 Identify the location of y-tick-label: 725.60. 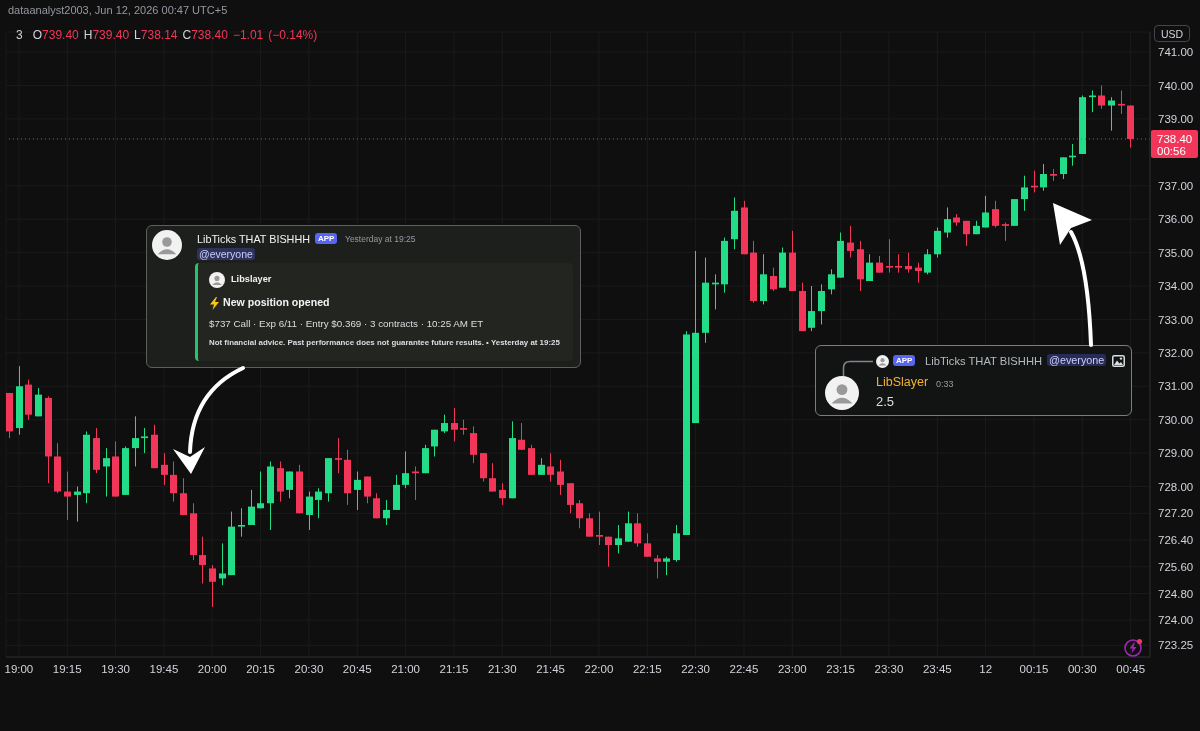
(1176, 566).